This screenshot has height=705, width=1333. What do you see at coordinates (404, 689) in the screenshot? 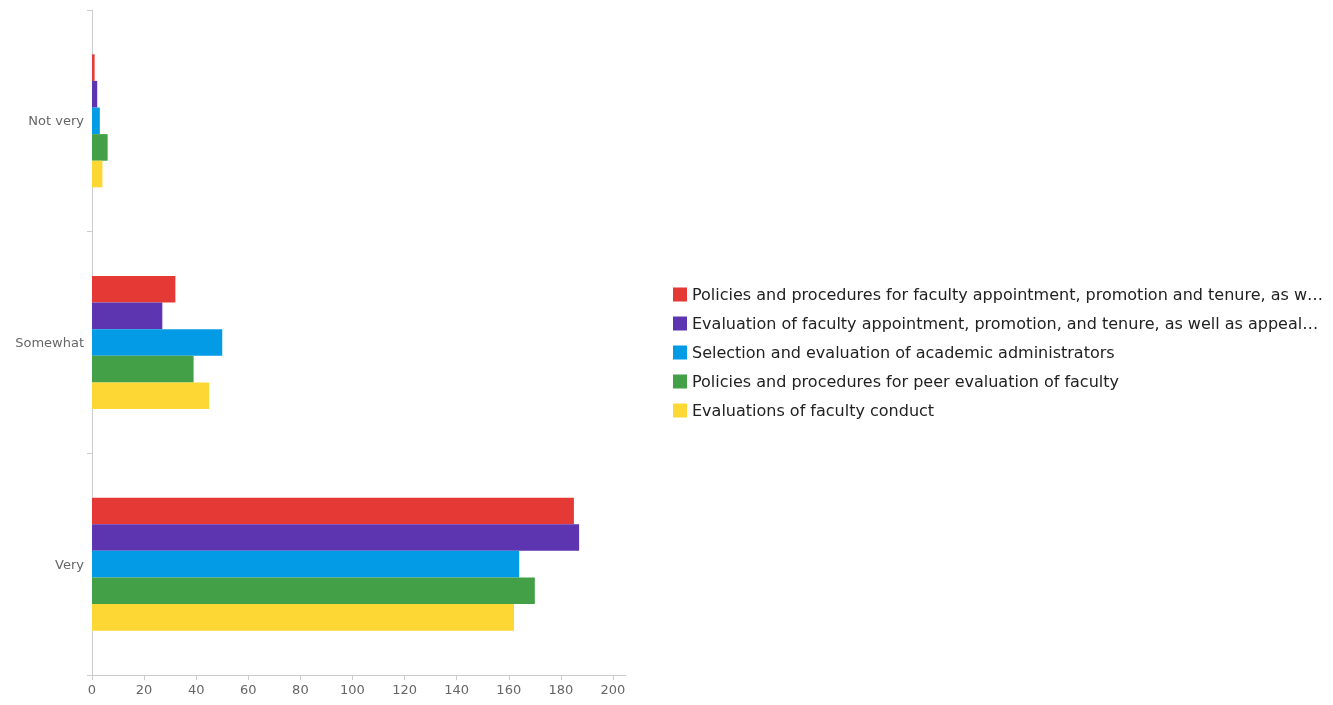
I see `x-tick-label: 120` at bounding box center [404, 689].